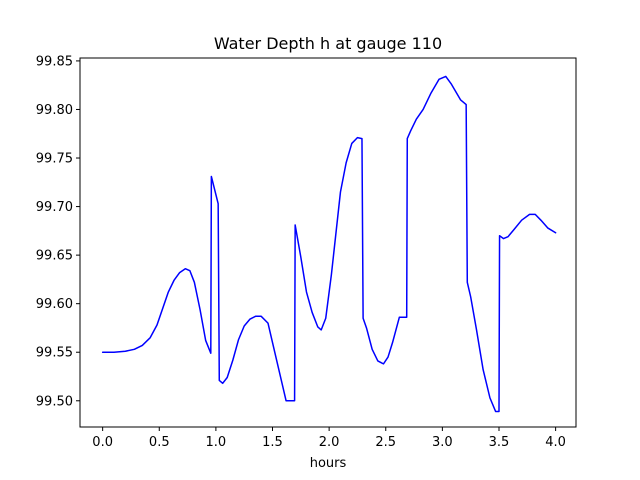  What do you see at coordinates (442, 442) in the screenshot?
I see `x-tick-label: 3.0` at bounding box center [442, 442].